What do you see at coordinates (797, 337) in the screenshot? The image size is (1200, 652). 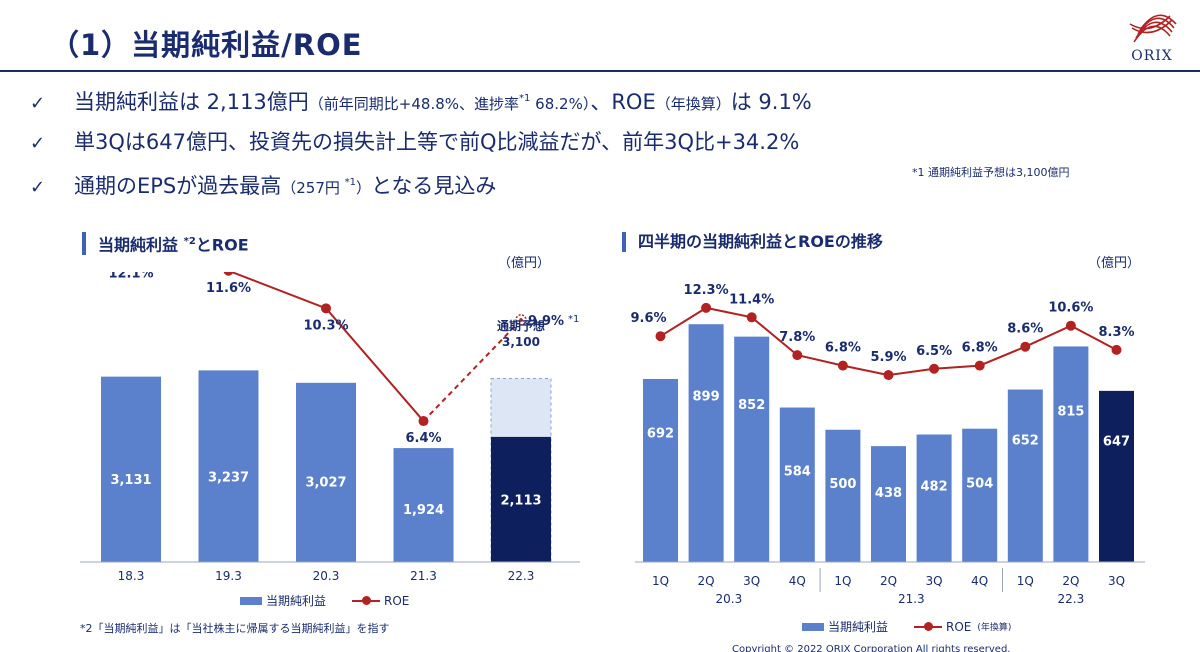 I see `roe-label: 7.8%` at bounding box center [797, 337].